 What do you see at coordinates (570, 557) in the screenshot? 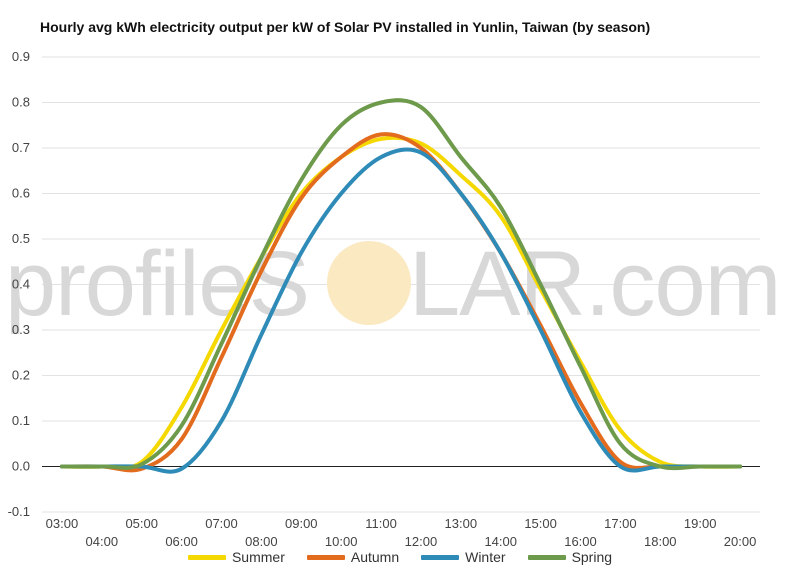
I see `legend-item-spring: Spring` at bounding box center [570, 557].